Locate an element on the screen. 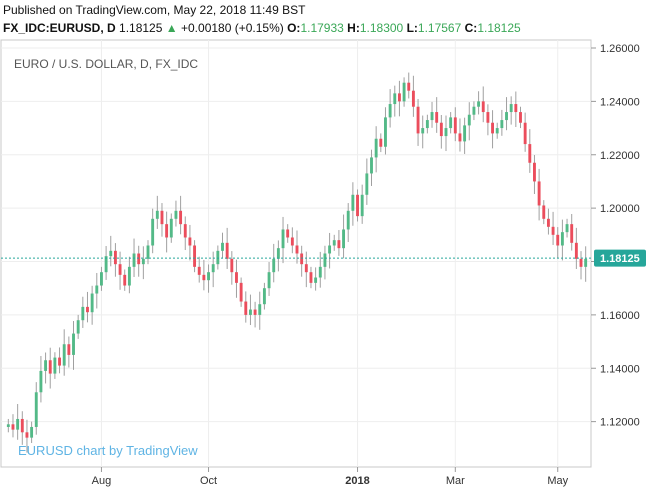 The height and width of the screenshot is (497, 650). open-label: O: is located at coordinates (294, 28).